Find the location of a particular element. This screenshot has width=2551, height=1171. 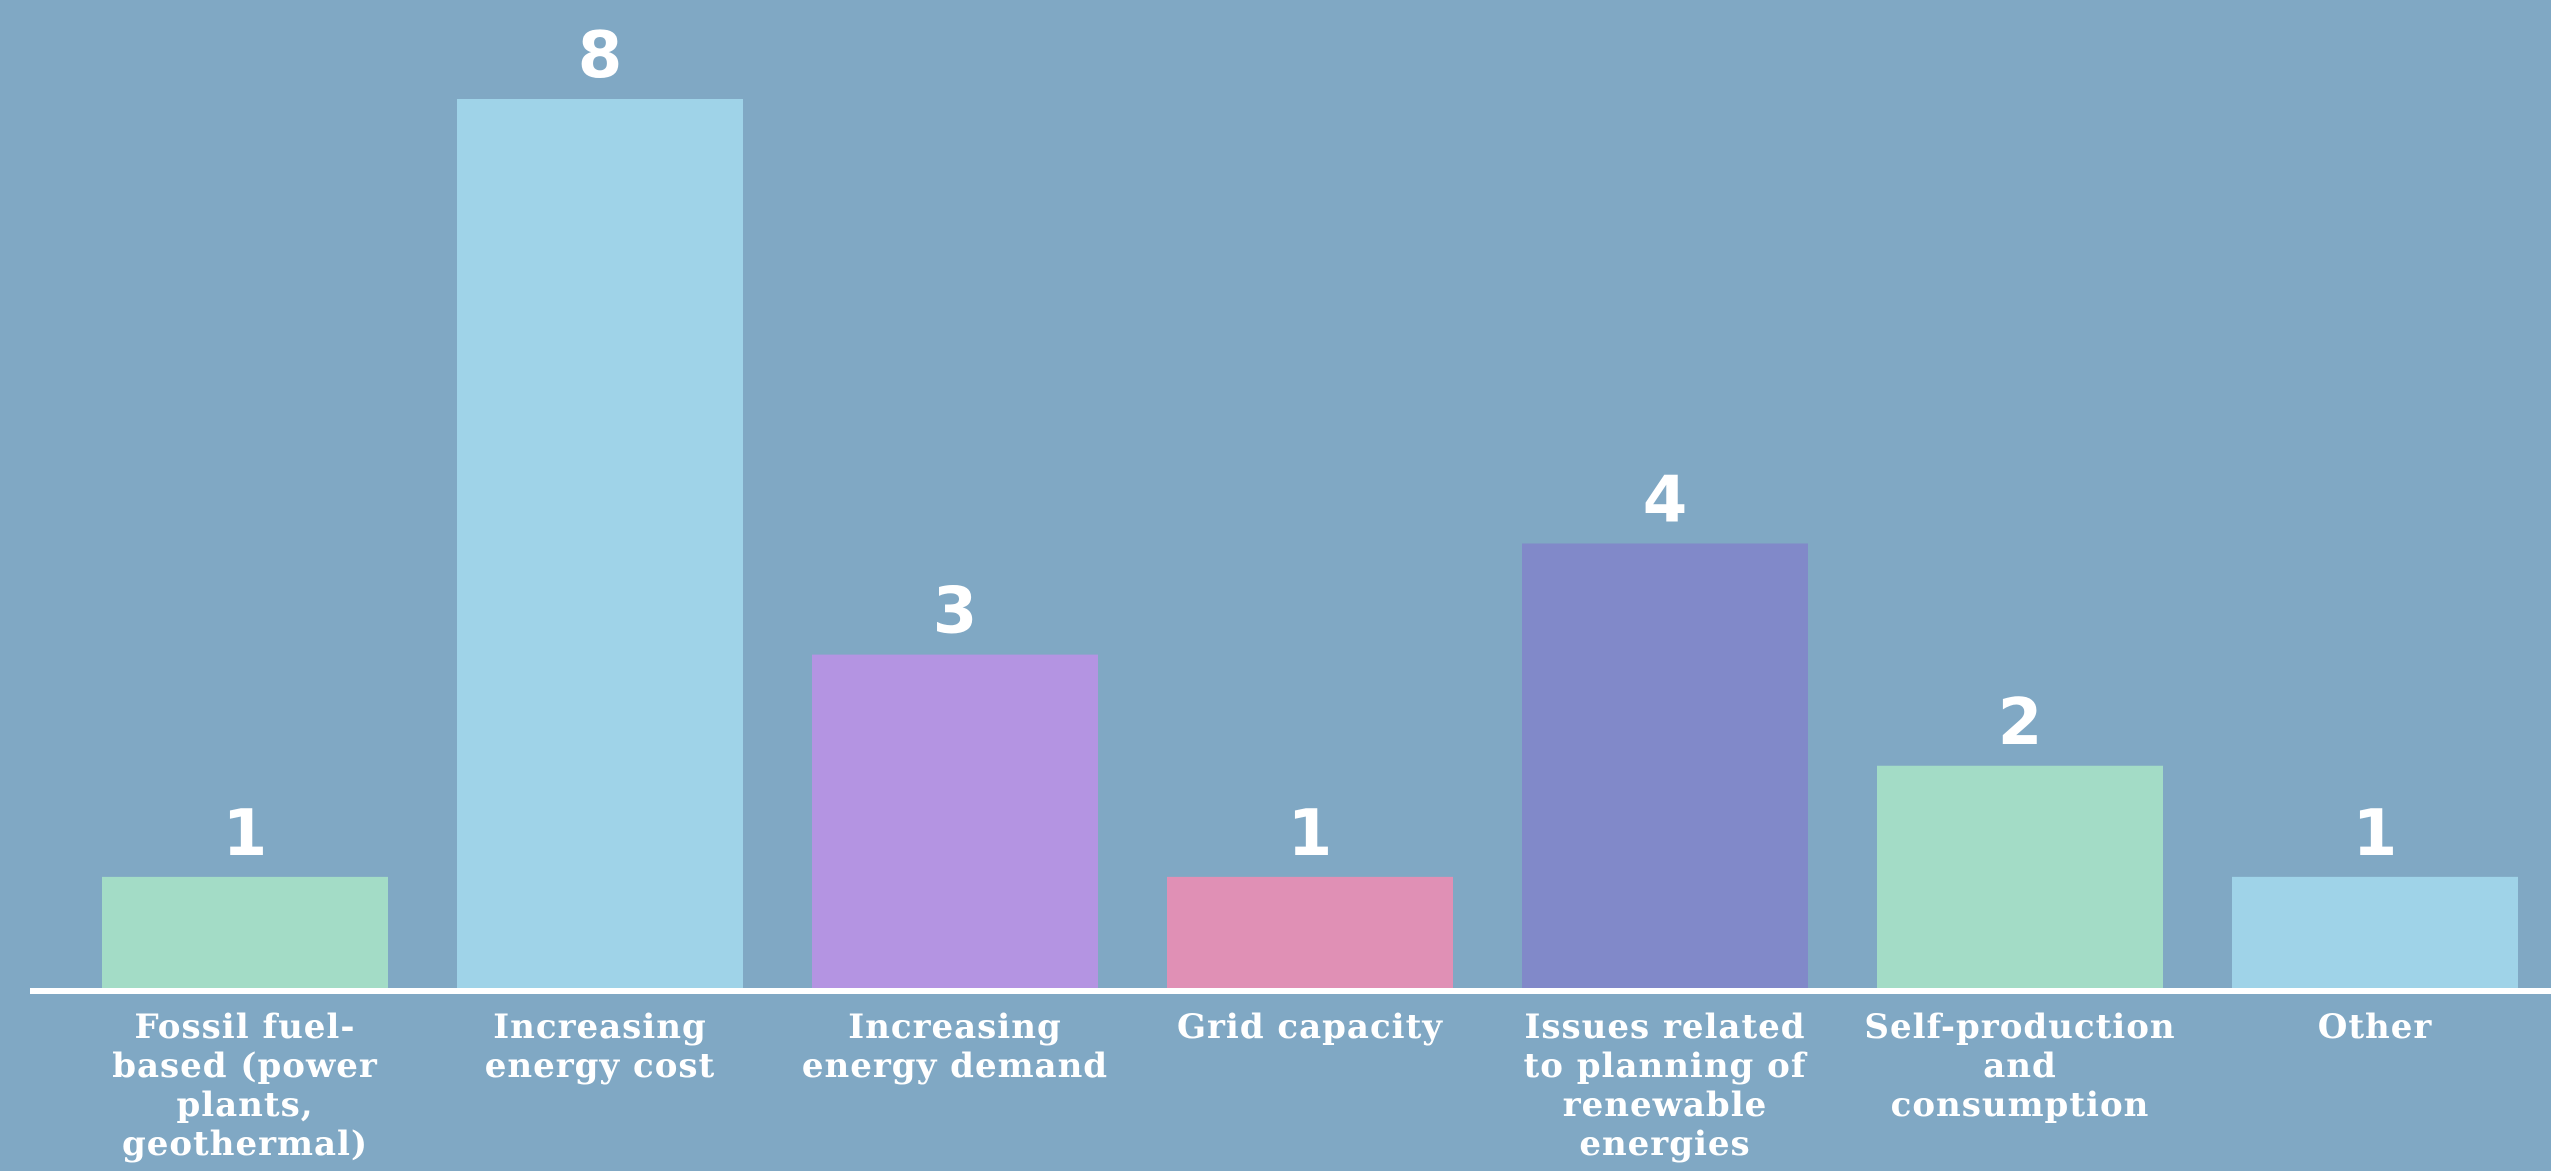

tick-label-6: Other is located at coordinates (2375, 1027).